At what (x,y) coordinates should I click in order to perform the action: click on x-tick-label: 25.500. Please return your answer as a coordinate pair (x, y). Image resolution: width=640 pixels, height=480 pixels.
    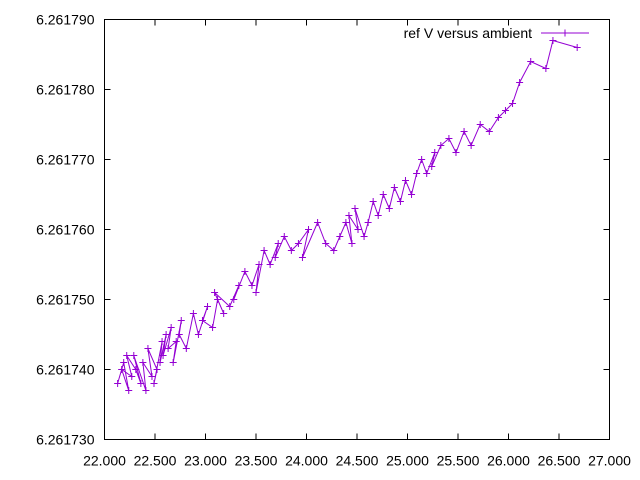
    Looking at the image, I should click on (458, 461).